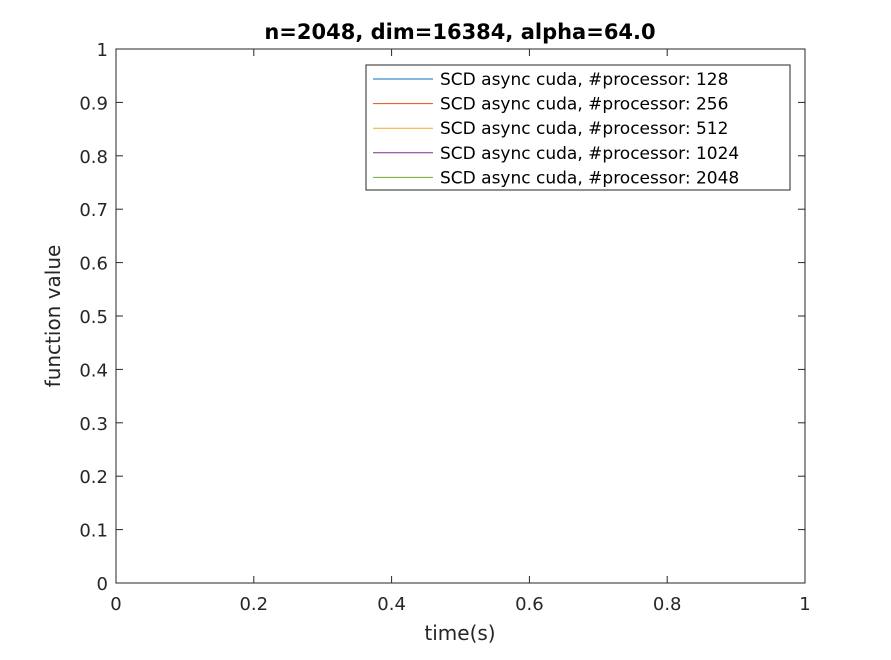  What do you see at coordinates (102, 584) in the screenshot?
I see `y-tick-label: 0` at bounding box center [102, 584].